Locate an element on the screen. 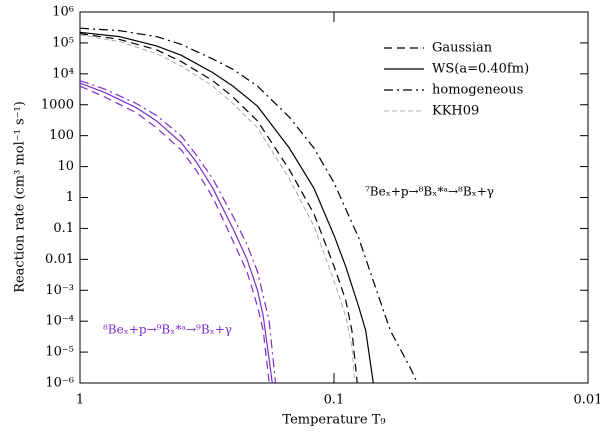 Image resolution: width=600 pixels, height=435 pixels. legend-label: homogeneous is located at coordinates (477, 90).